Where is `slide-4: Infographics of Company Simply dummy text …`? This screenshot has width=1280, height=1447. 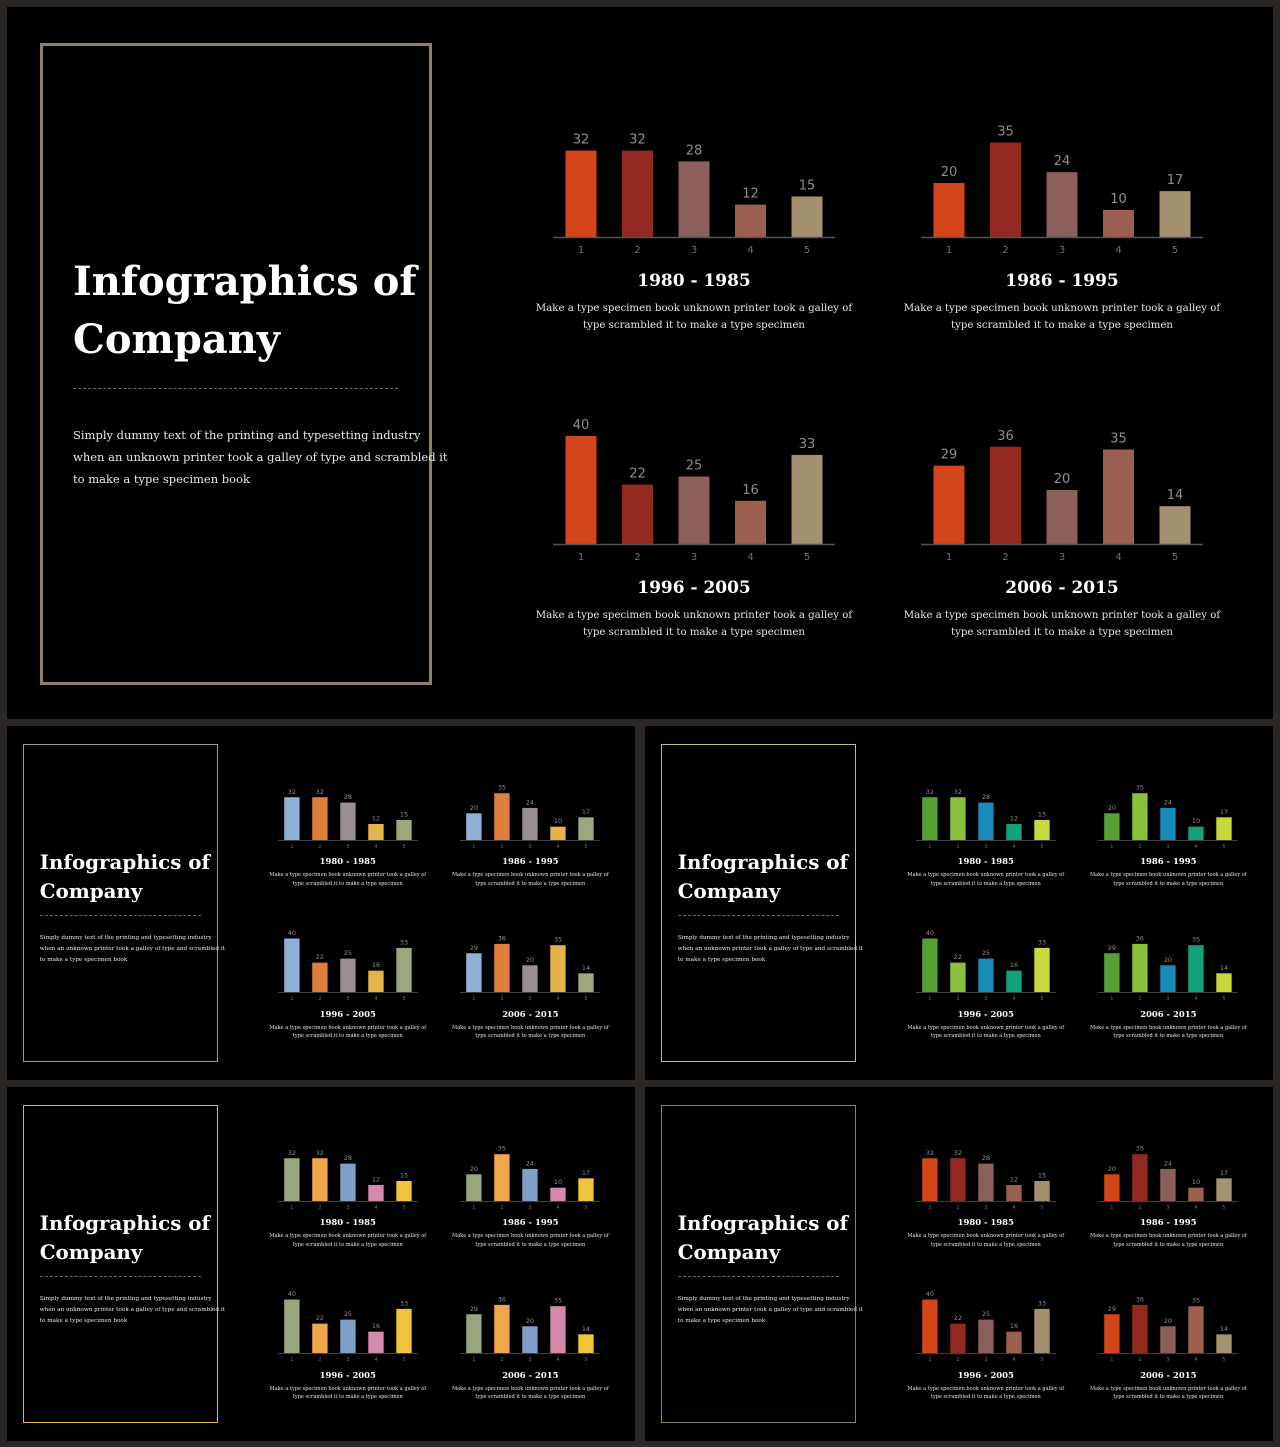 slide-4: Infographics of Company Simply dummy text … is located at coordinates (321, 1264).